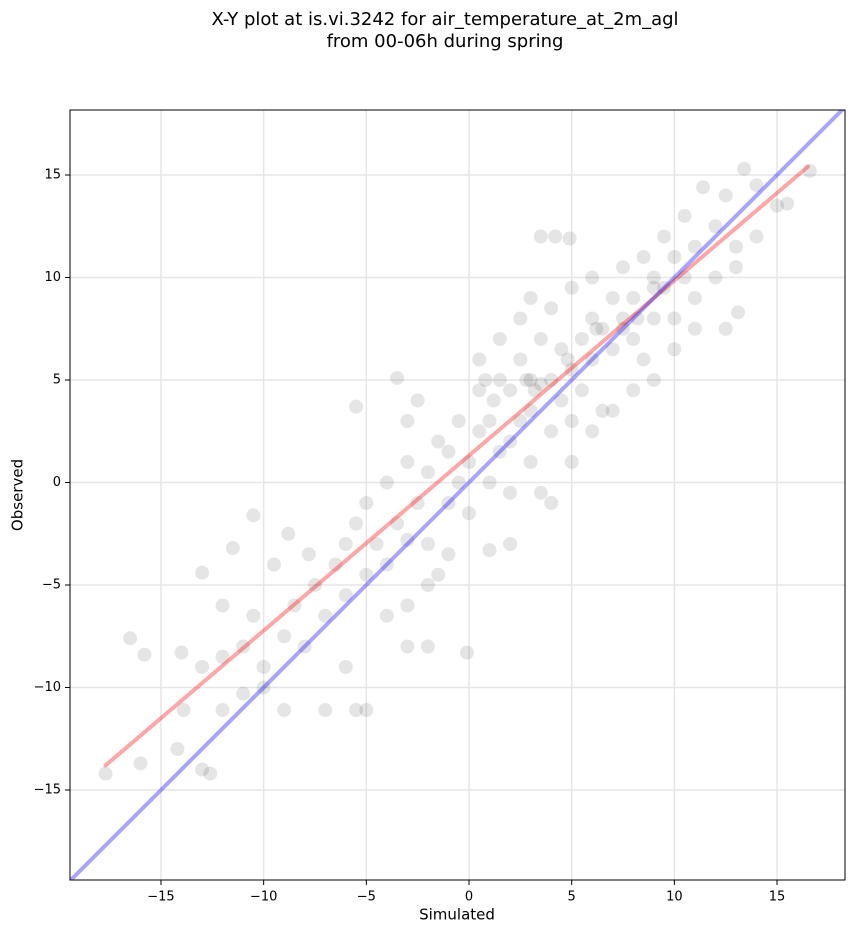 Image resolution: width=854 pixels, height=934 pixels. I want to click on y-axis-label: Observed, so click(18, 495).